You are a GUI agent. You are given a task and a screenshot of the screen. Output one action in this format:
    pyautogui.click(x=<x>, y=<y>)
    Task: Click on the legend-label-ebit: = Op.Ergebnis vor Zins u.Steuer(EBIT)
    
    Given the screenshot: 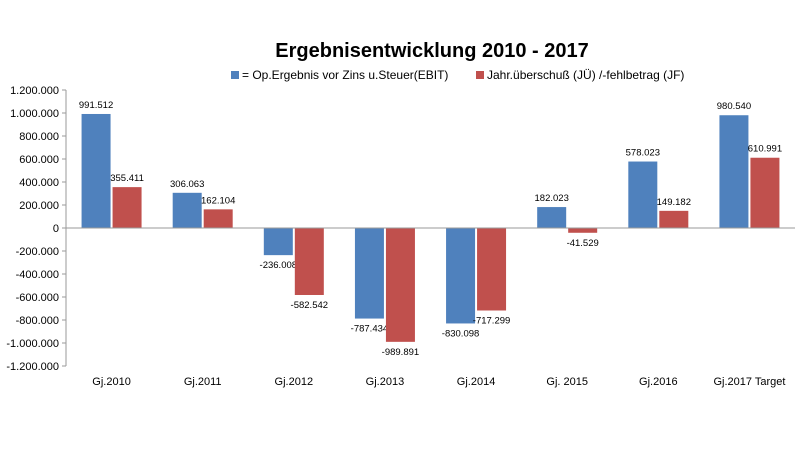 What is the action you would take?
    pyautogui.click(x=345, y=75)
    